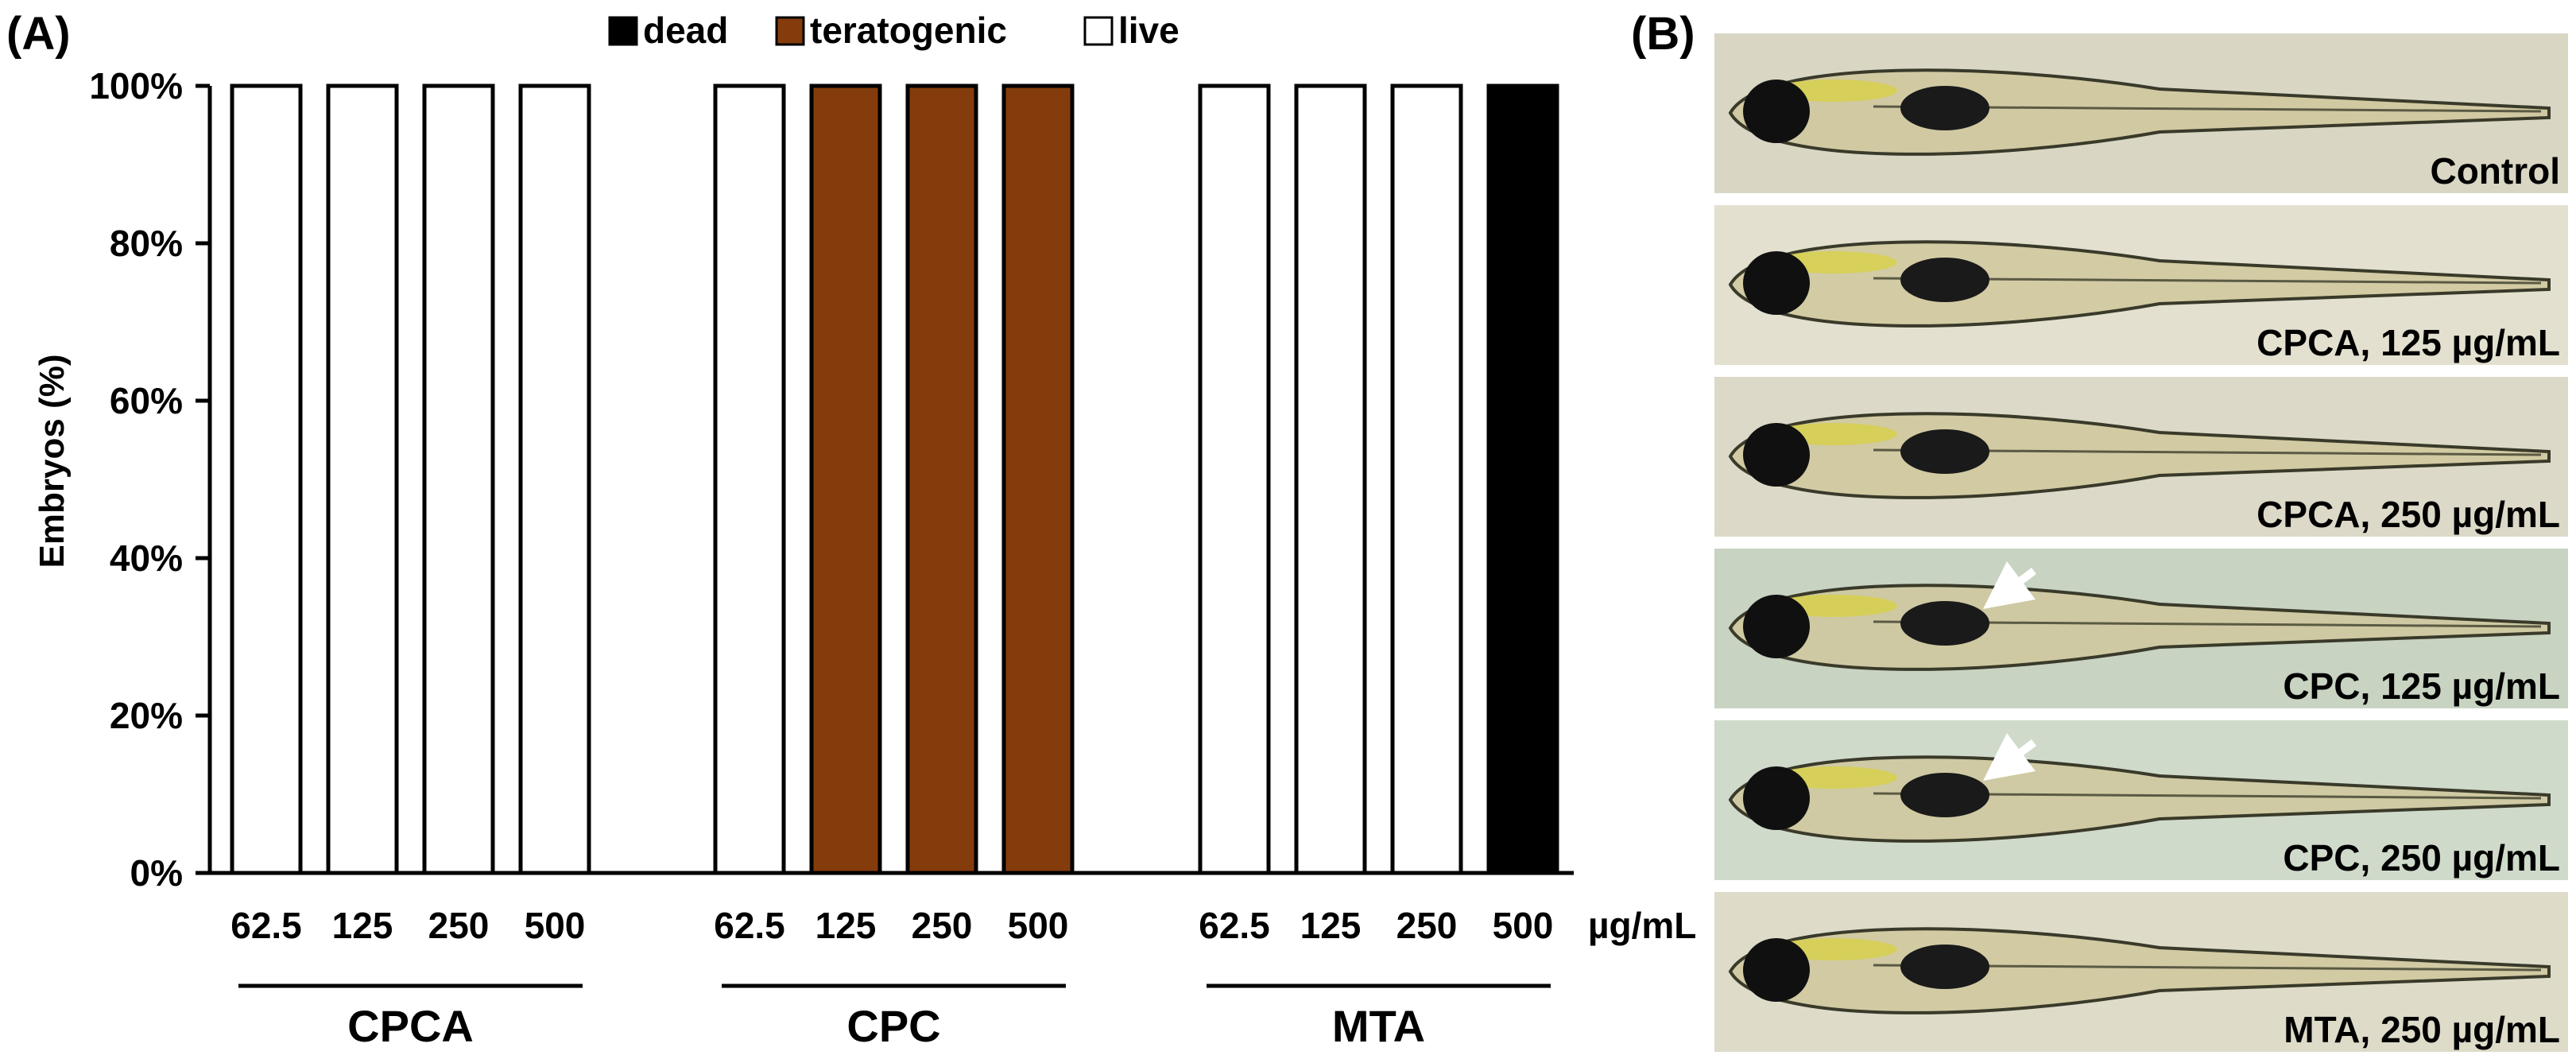 This screenshot has height=1059, width=2576. What do you see at coordinates (2408, 342) in the screenshot?
I see `photo-label: CPCA, 125 µg/mL` at bounding box center [2408, 342].